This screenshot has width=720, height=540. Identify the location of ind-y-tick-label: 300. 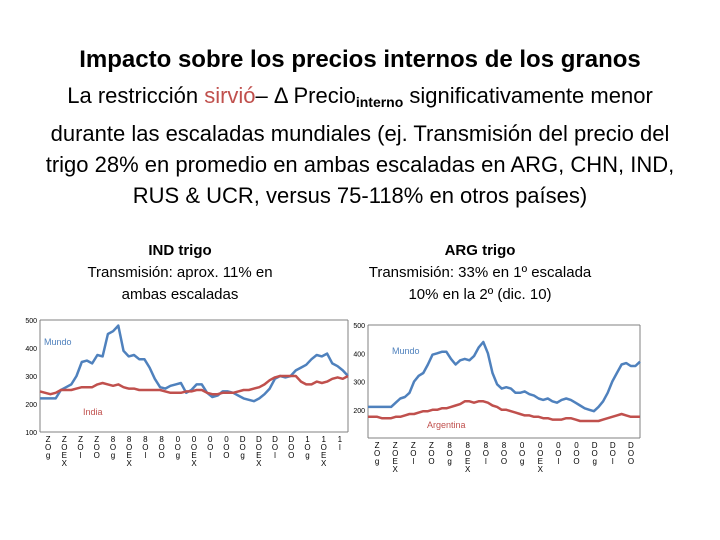
(31, 377).